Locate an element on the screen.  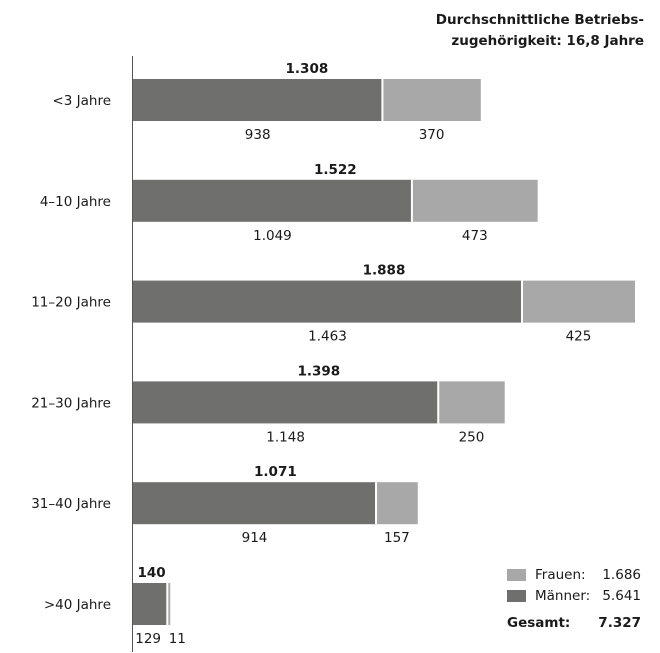
category-label-3: 21–30 Jahre is located at coordinates (71, 403).